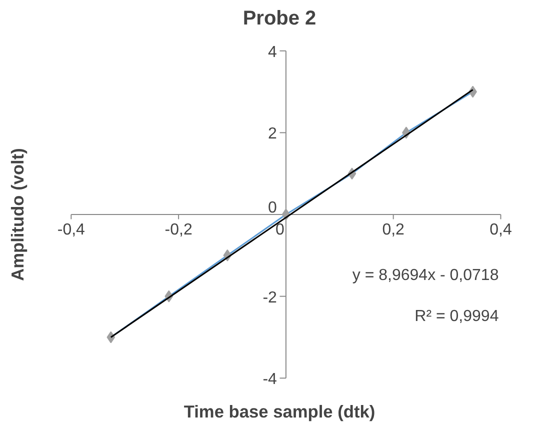 The image size is (544, 435). I want to click on annotation: y = 8,9694x - 0,0718, so click(425, 275).